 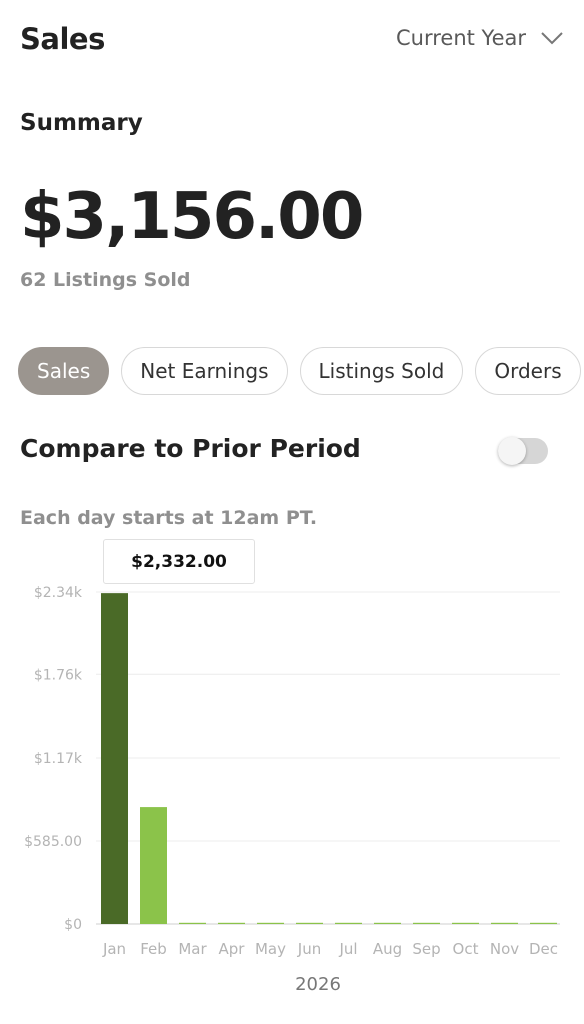 I want to click on x-tick-label: Aug, so click(x=387, y=949).